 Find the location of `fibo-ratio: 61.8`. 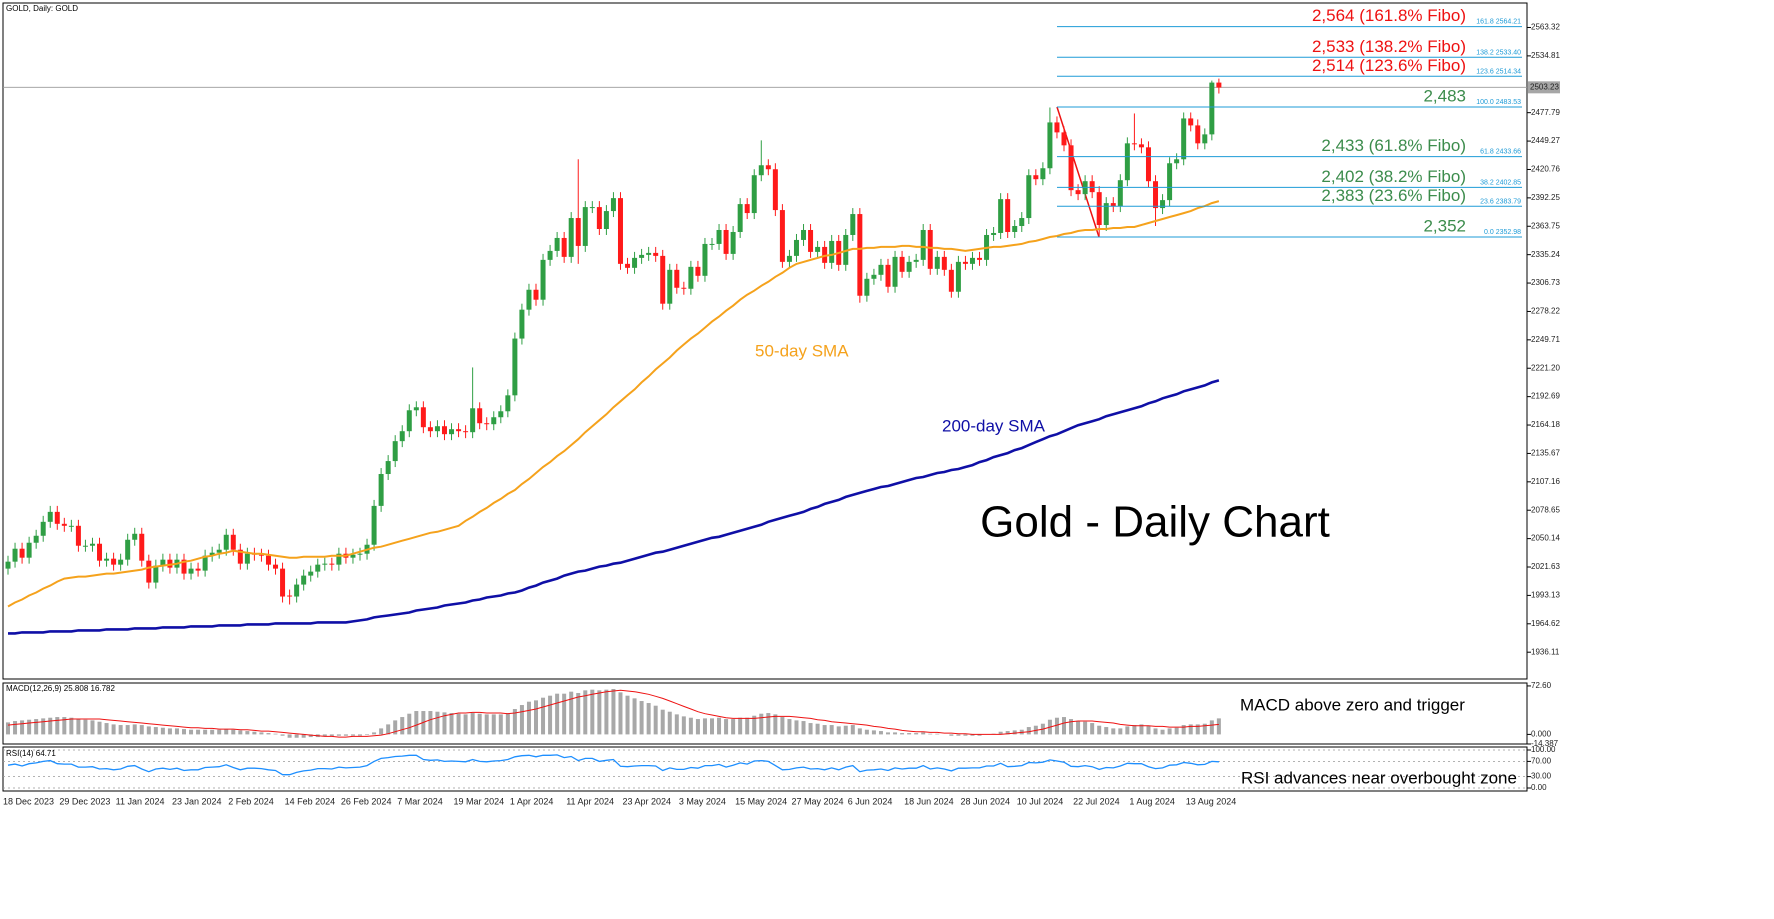

fibo-ratio: 61.8 is located at coordinates (1487, 151).